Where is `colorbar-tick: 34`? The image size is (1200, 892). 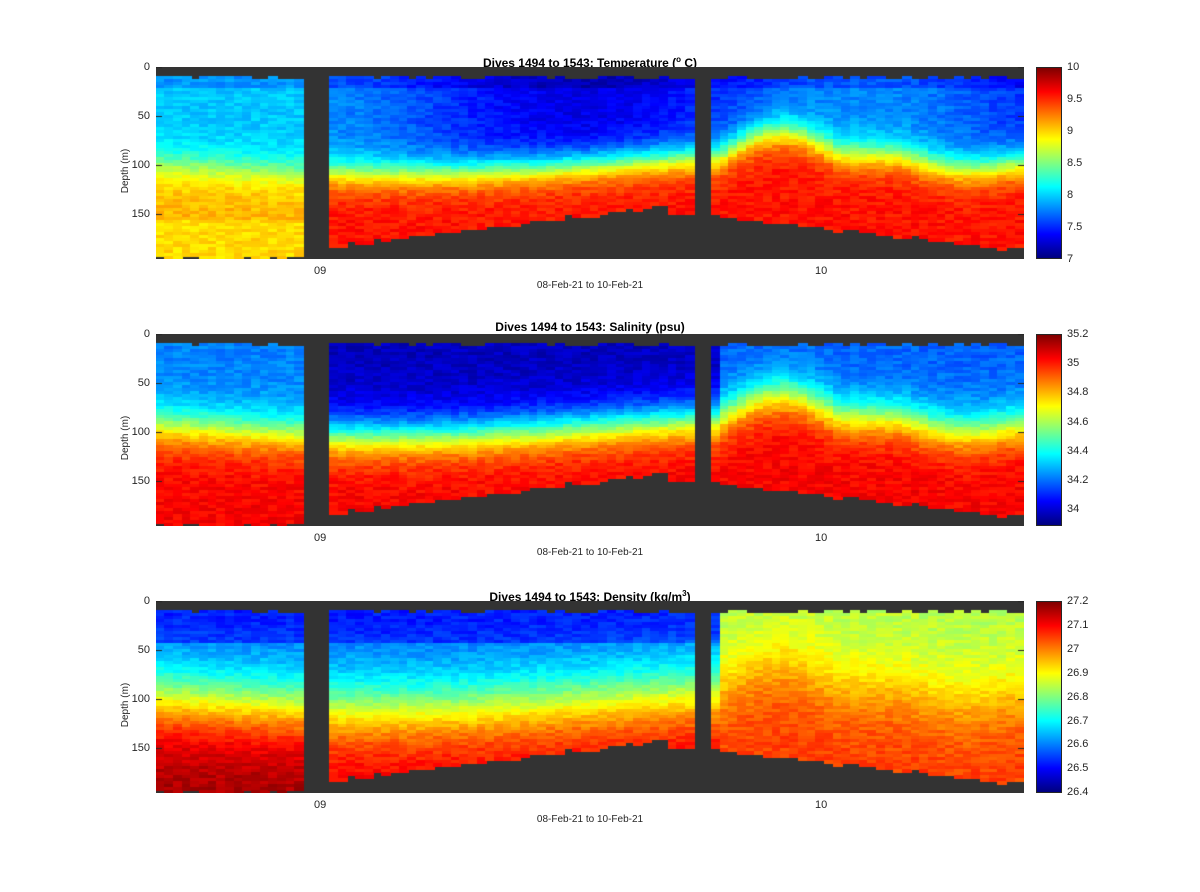
colorbar-tick: 34 is located at coordinates (1073, 509).